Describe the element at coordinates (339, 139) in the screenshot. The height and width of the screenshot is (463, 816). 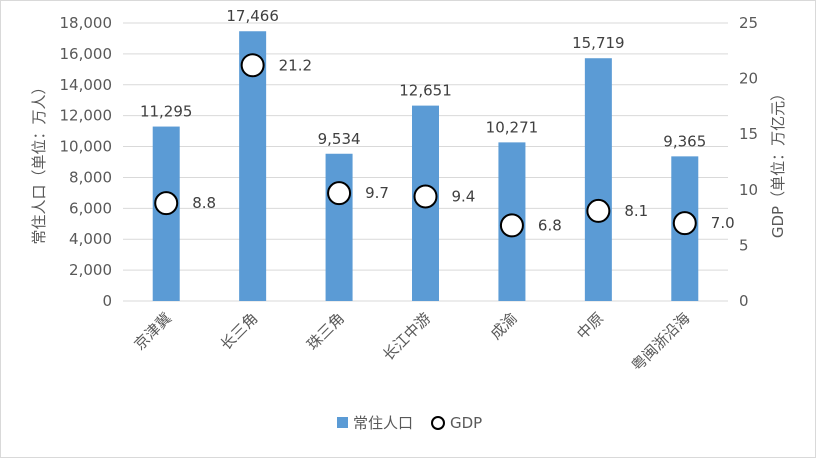
I see `bar-value-label: 9,534` at that location.